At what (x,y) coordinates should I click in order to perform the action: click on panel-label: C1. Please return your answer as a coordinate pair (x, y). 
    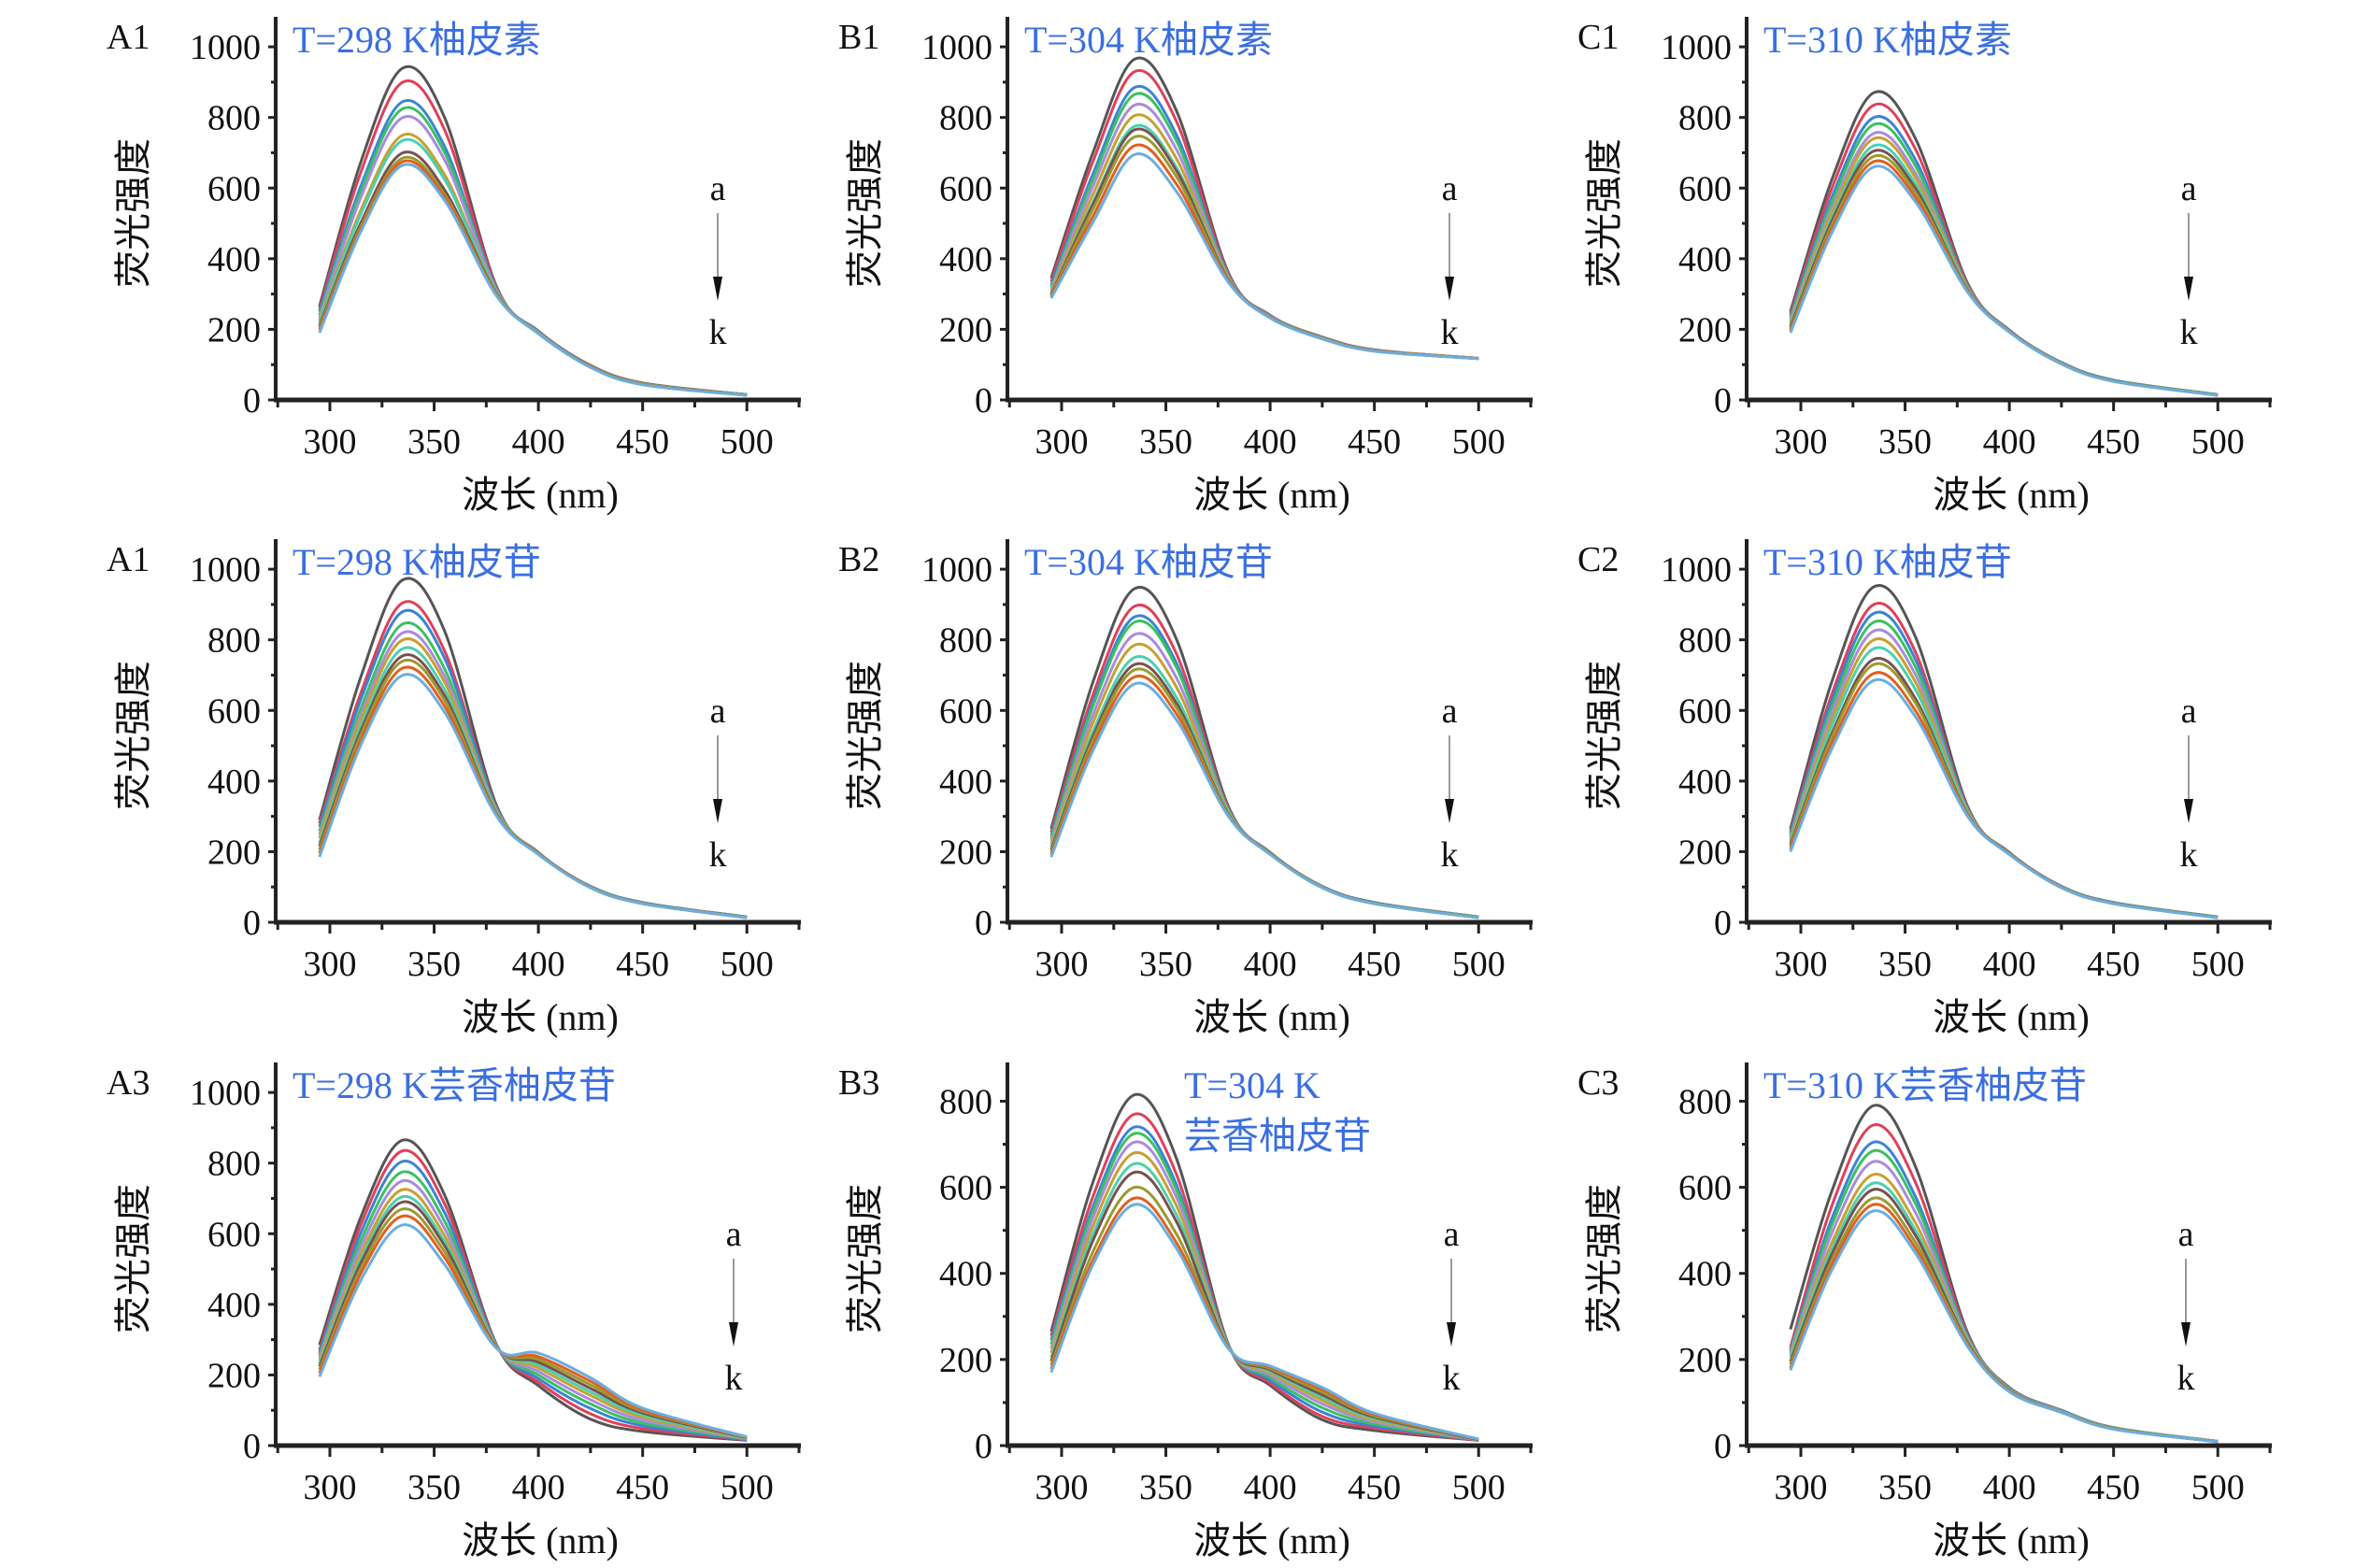
    Looking at the image, I should click on (1598, 37).